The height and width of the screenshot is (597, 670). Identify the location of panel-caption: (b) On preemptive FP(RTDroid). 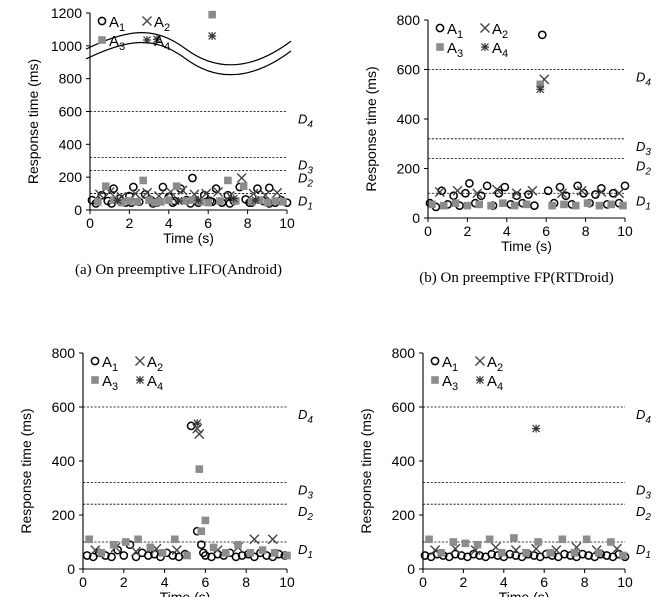
(516, 278).